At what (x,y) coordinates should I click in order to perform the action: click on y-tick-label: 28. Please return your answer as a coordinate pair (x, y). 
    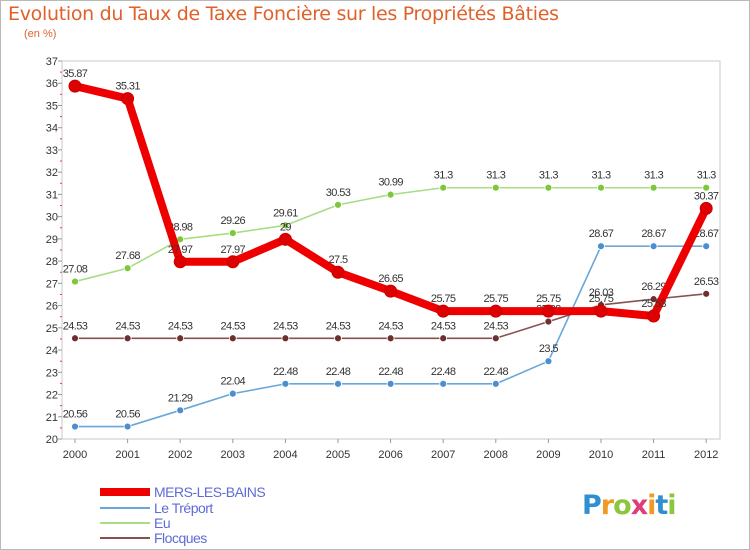
    Looking at the image, I should click on (52, 262).